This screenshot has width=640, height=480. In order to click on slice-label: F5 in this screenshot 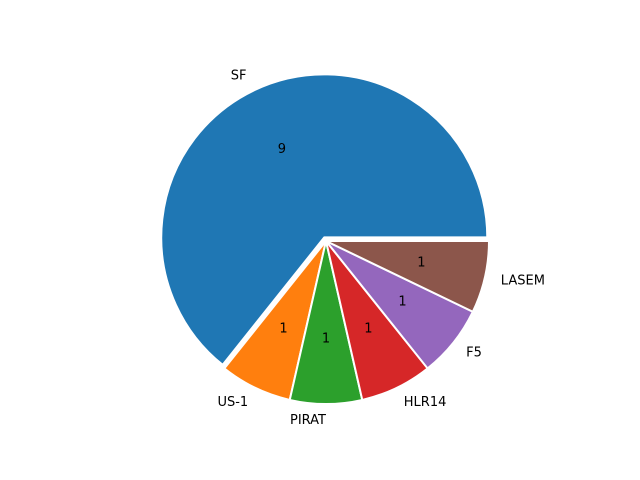, I will do `click(474, 352)`.